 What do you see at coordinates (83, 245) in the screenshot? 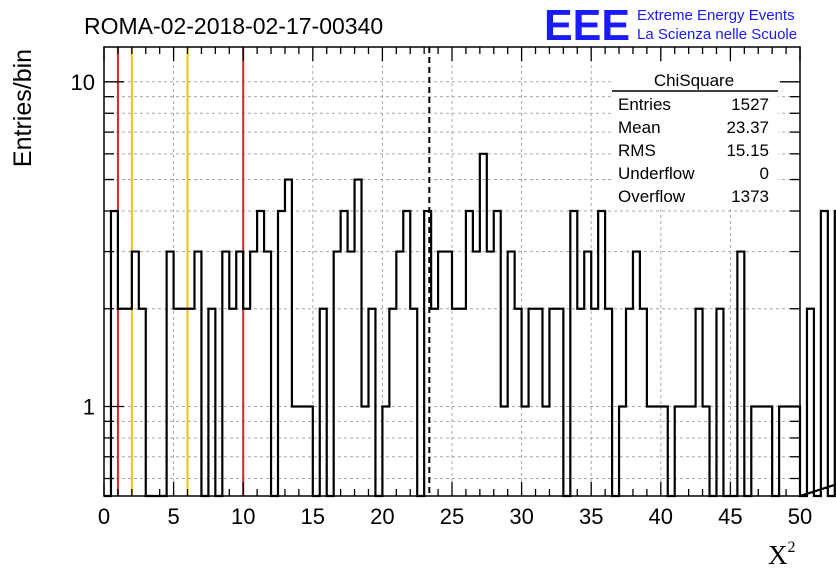
I see `y-tick-labels: 1 10` at bounding box center [83, 245].